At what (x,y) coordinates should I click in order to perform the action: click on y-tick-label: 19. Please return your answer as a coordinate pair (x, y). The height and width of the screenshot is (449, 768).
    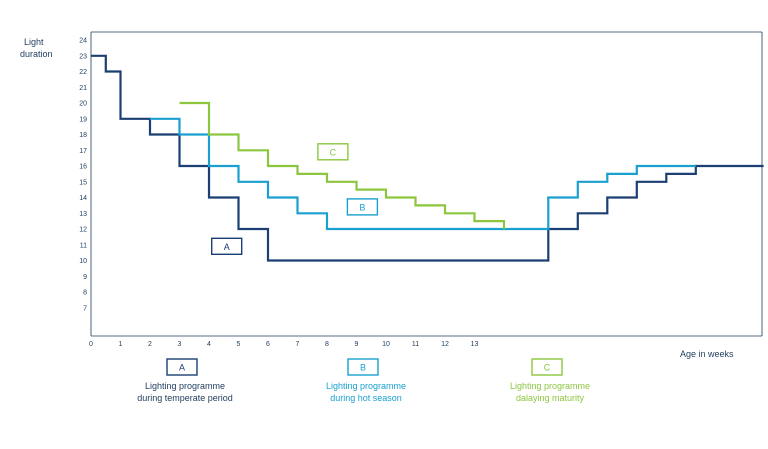
    Looking at the image, I should click on (83, 119).